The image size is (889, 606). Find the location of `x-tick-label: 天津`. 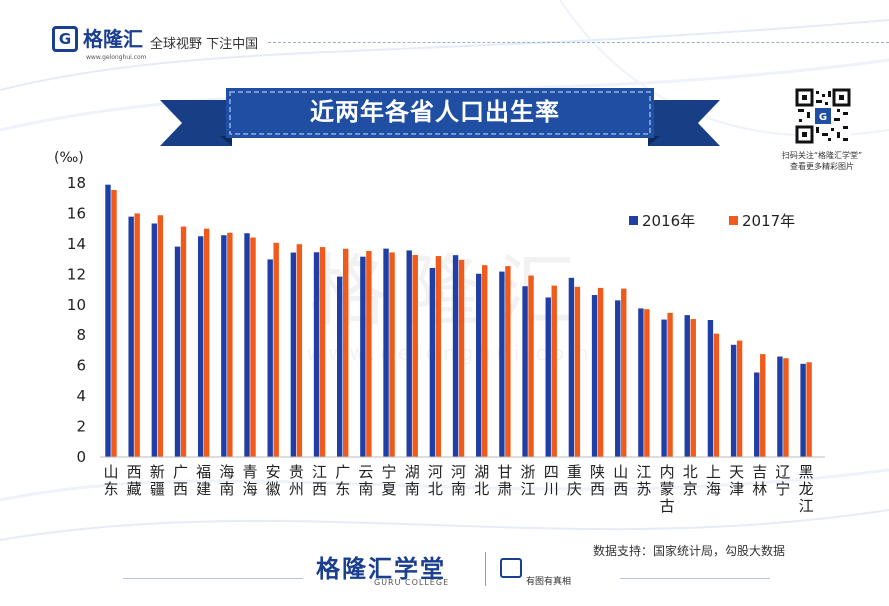

x-tick-label: 天津 is located at coordinates (736, 480).